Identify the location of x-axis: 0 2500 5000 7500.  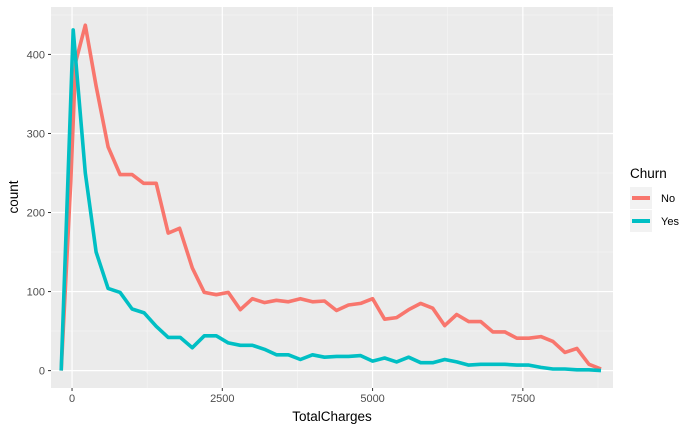
(302, 396).